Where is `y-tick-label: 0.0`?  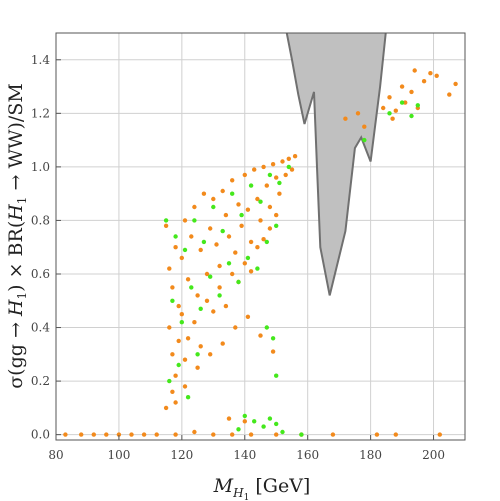 y-tick-label: 0.0 is located at coordinates (40, 435).